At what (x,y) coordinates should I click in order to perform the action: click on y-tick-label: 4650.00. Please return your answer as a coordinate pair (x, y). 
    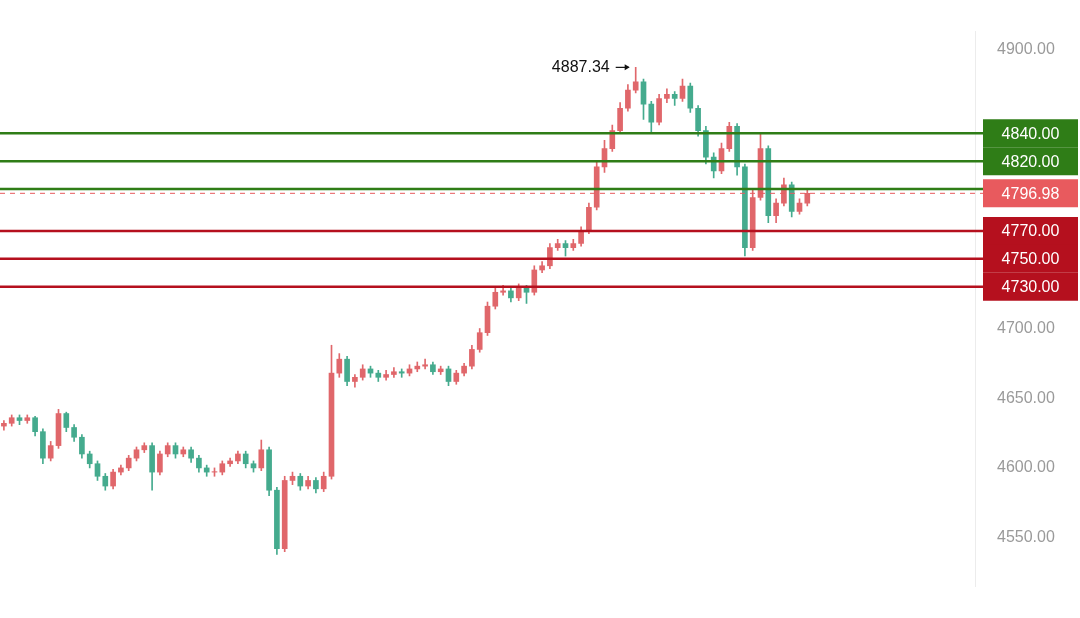
    Looking at the image, I should click on (1026, 397).